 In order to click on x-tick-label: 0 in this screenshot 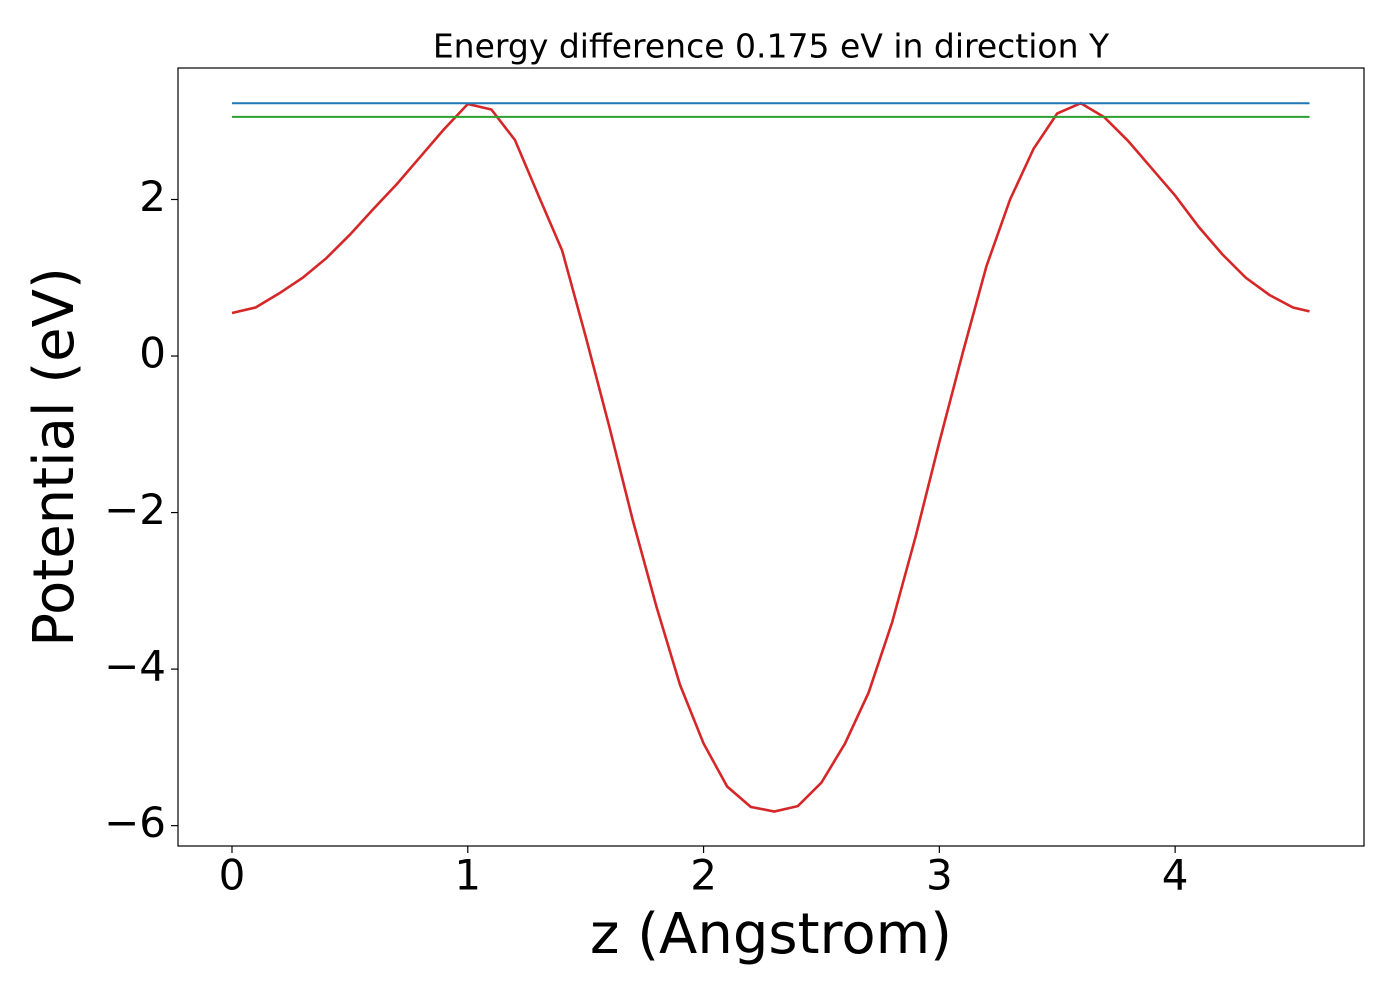, I will do `click(232, 875)`.